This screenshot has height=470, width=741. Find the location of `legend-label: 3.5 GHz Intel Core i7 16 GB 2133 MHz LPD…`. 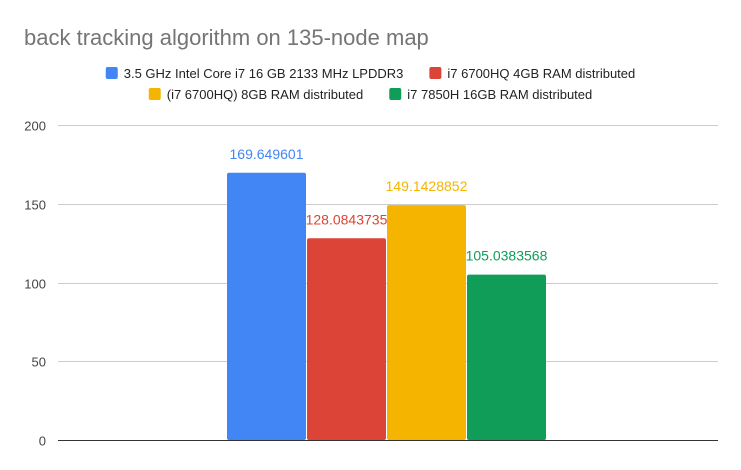

legend-label: 3.5 GHz Intel Core i7 16 GB 2133 MHz LPD… is located at coordinates (264, 73).